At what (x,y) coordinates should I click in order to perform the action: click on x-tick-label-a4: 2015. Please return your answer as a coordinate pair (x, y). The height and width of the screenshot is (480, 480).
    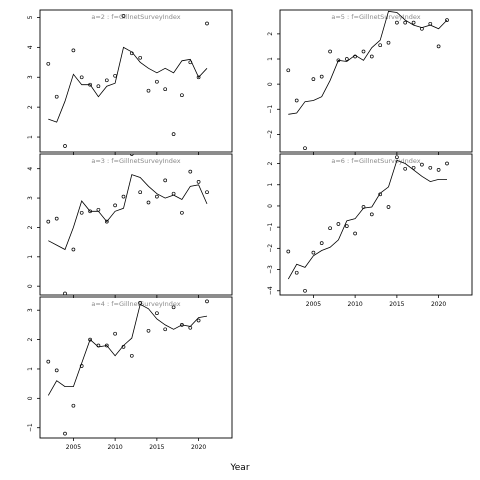
    Looking at the image, I should click on (156, 447).